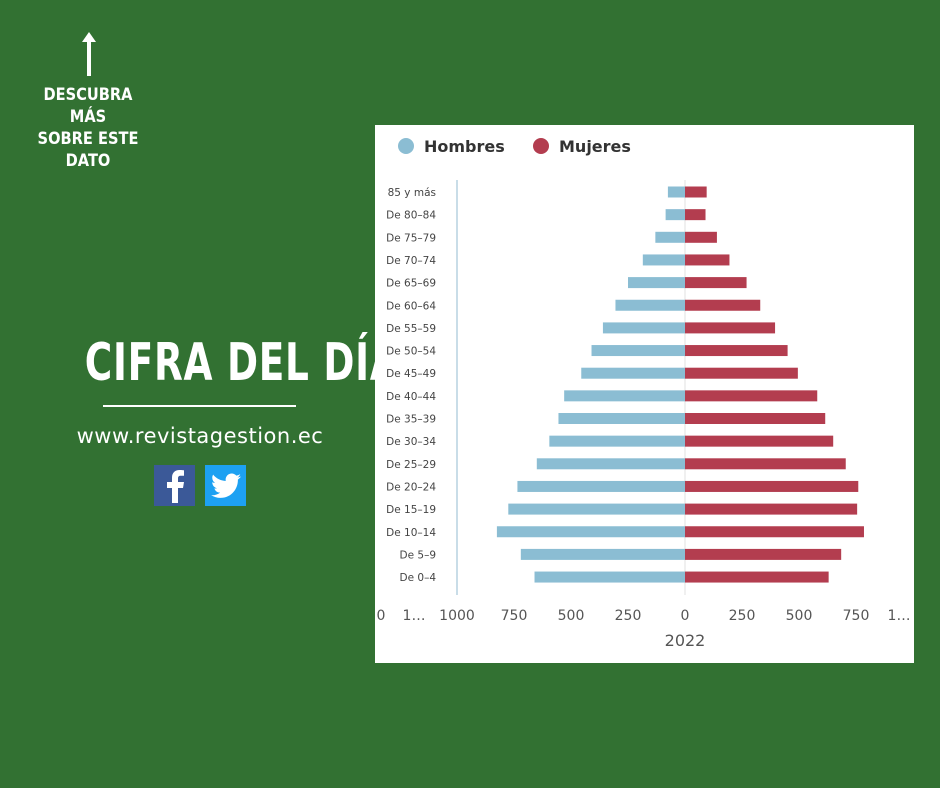 The image size is (940, 788). I want to click on x-axis-title: 2022, so click(685, 640).